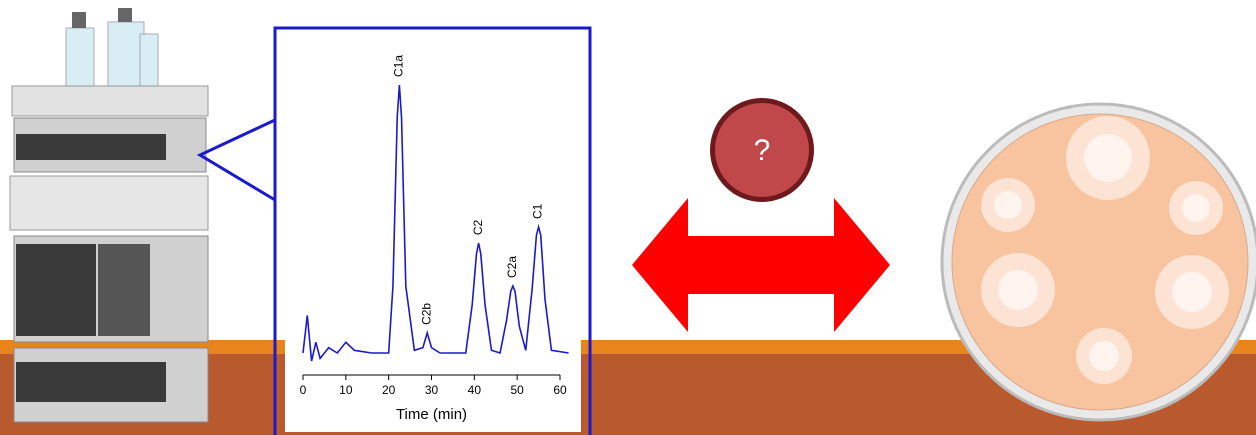  I want to click on badge-text: ?, so click(762, 150).